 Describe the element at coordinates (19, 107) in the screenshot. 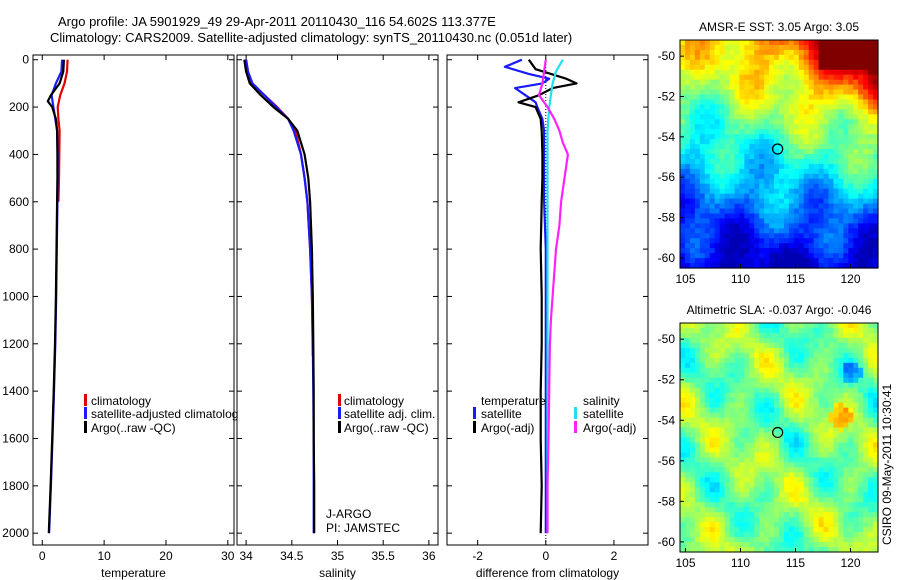

I see `y-tick-label: 200` at that location.